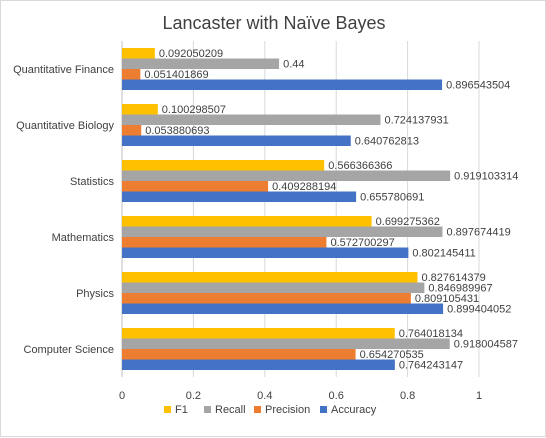 This screenshot has height=438, width=546. Describe the element at coordinates (447, 299) in the screenshot. I see `data-label: 0.809105431` at that location.